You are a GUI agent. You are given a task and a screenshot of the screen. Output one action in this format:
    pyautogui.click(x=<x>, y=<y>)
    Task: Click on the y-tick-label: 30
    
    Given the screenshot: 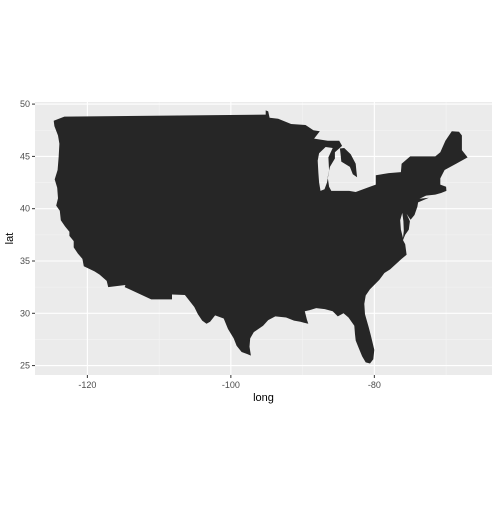 What is the action you would take?
    pyautogui.click(x=25, y=313)
    